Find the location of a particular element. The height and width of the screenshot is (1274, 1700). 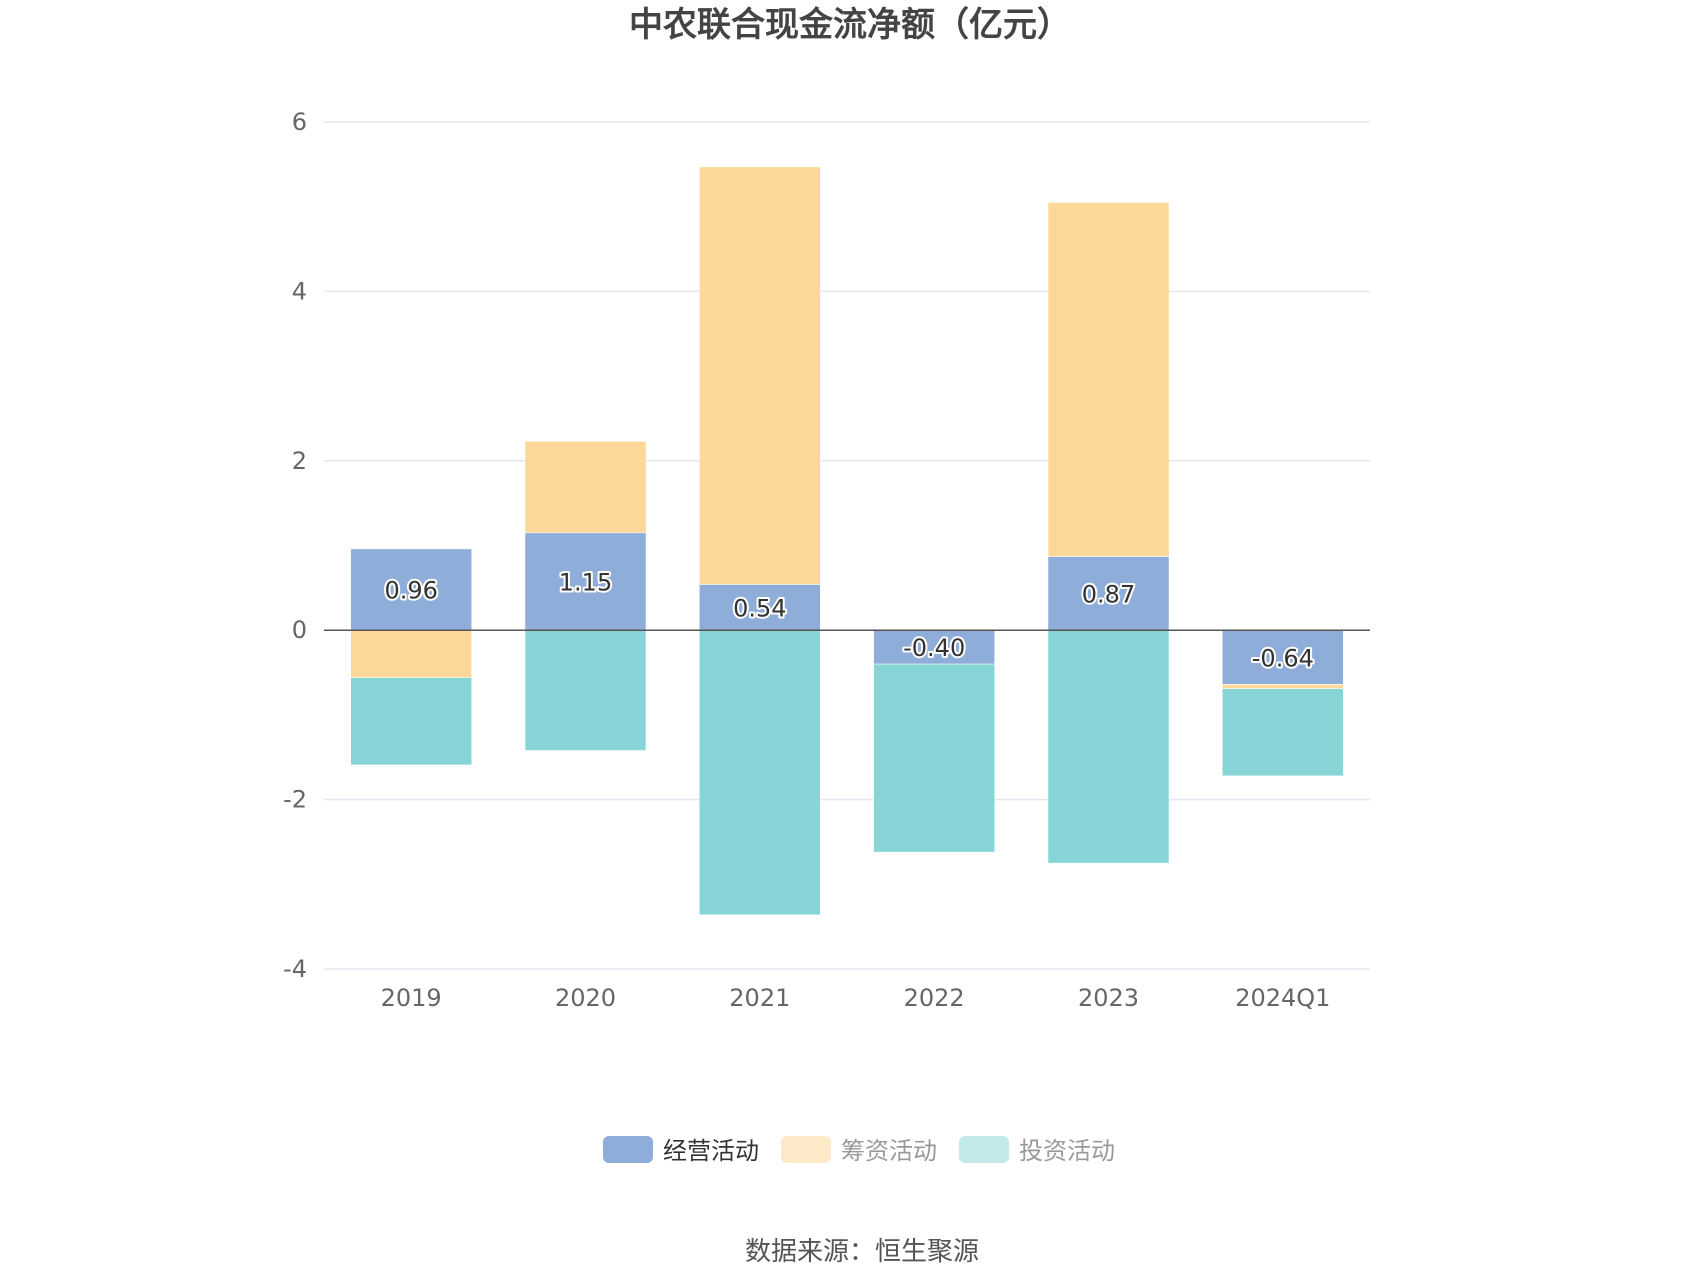

data-label: 0.87 is located at coordinates (1108, 594).